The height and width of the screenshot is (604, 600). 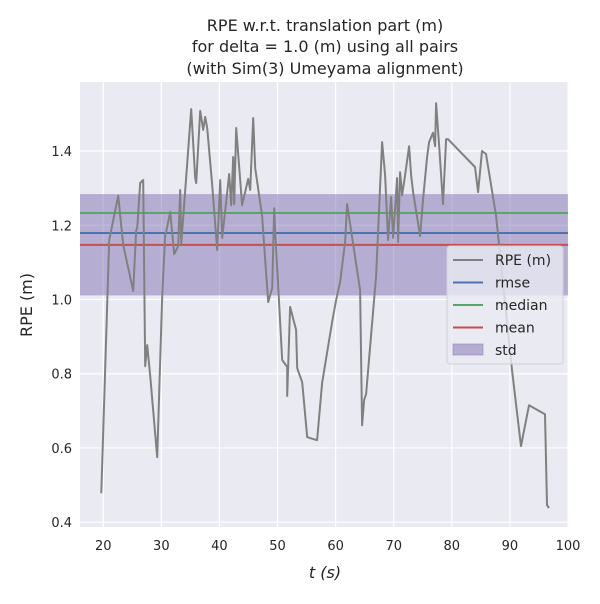 What do you see at coordinates (506, 351) in the screenshot?
I see `legend-label: std` at bounding box center [506, 351].